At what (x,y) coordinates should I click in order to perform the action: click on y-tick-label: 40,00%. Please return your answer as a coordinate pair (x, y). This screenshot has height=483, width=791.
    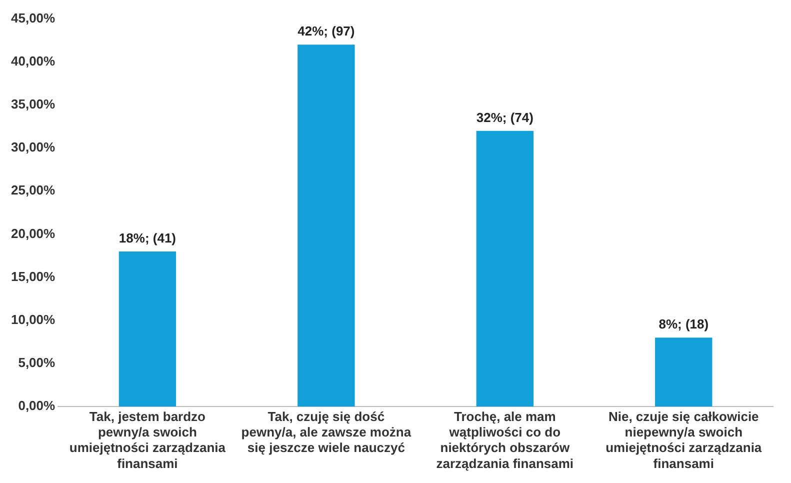
    Looking at the image, I should click on (33, 60).